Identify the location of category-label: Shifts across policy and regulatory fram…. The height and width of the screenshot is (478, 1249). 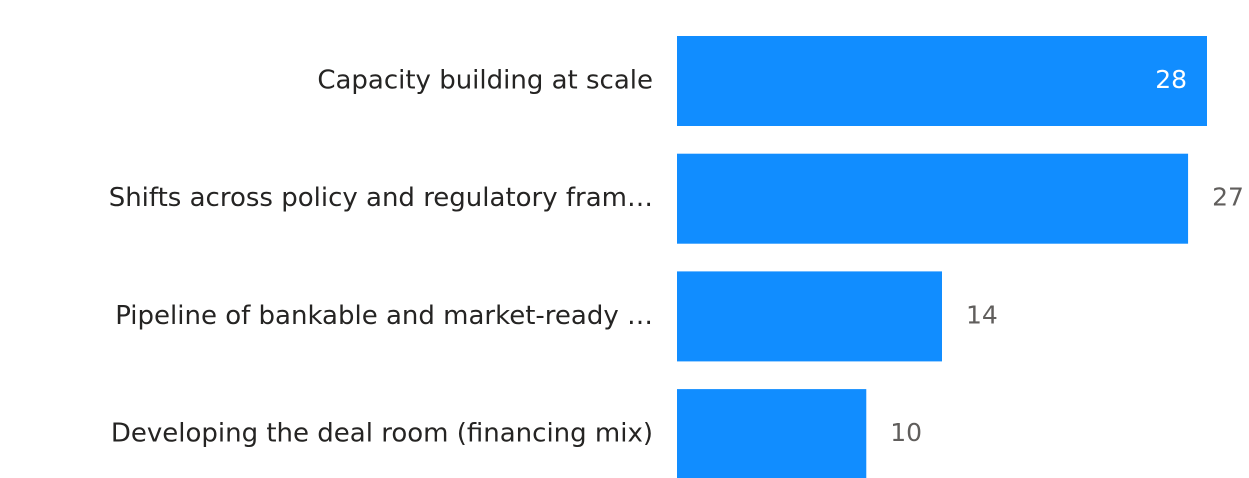
(381, 198).